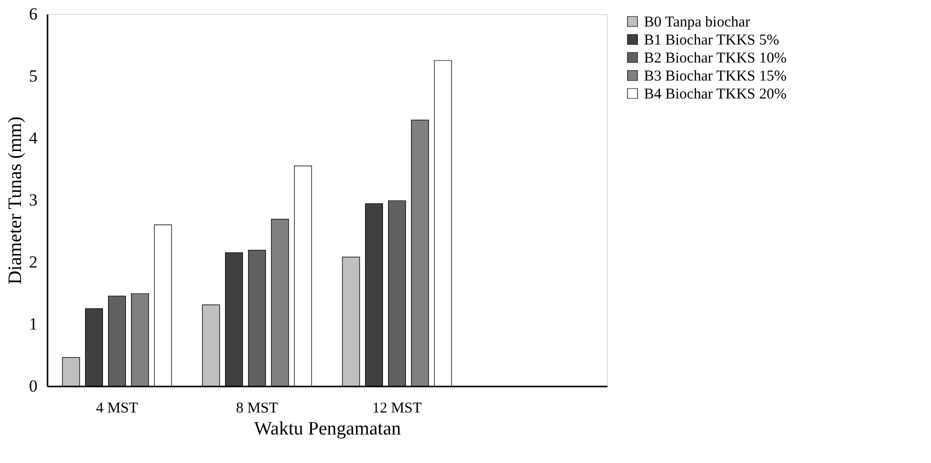 The image size is (931, 463). What do you see at coordinates (33, 386) in the screenshot?
I see `y-tick-label: 0` at bounding box center [33, 386].